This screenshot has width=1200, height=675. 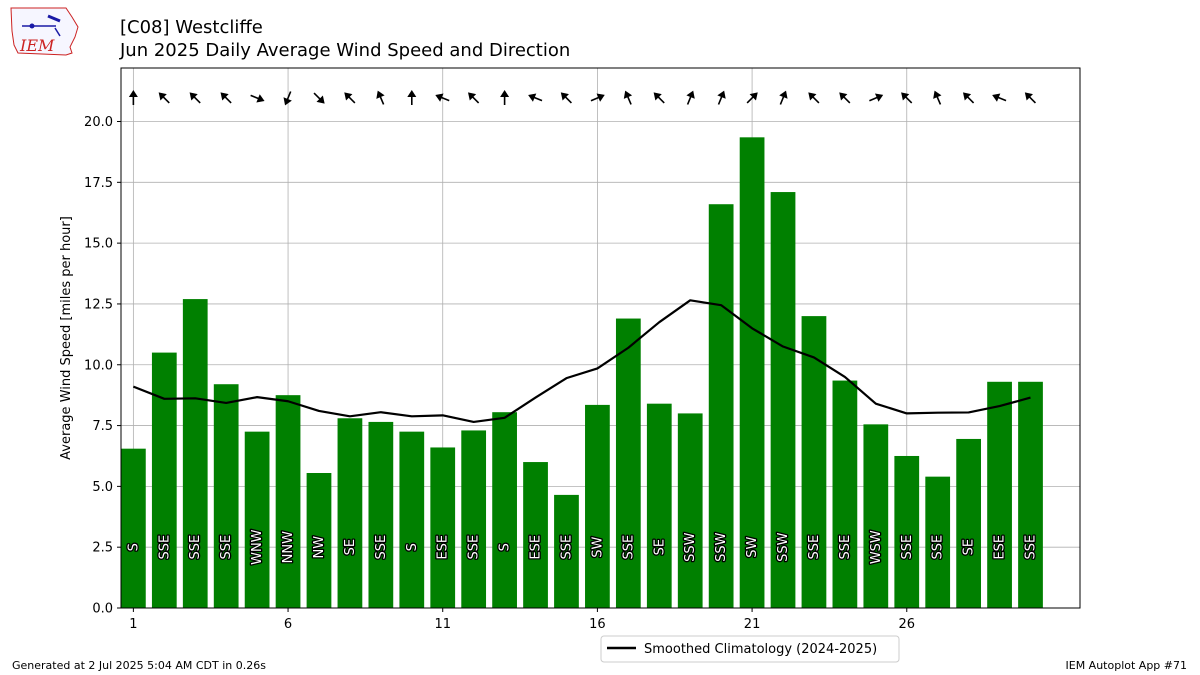 I want to click on x-tick-label: 6, so click(x=288, y=624).